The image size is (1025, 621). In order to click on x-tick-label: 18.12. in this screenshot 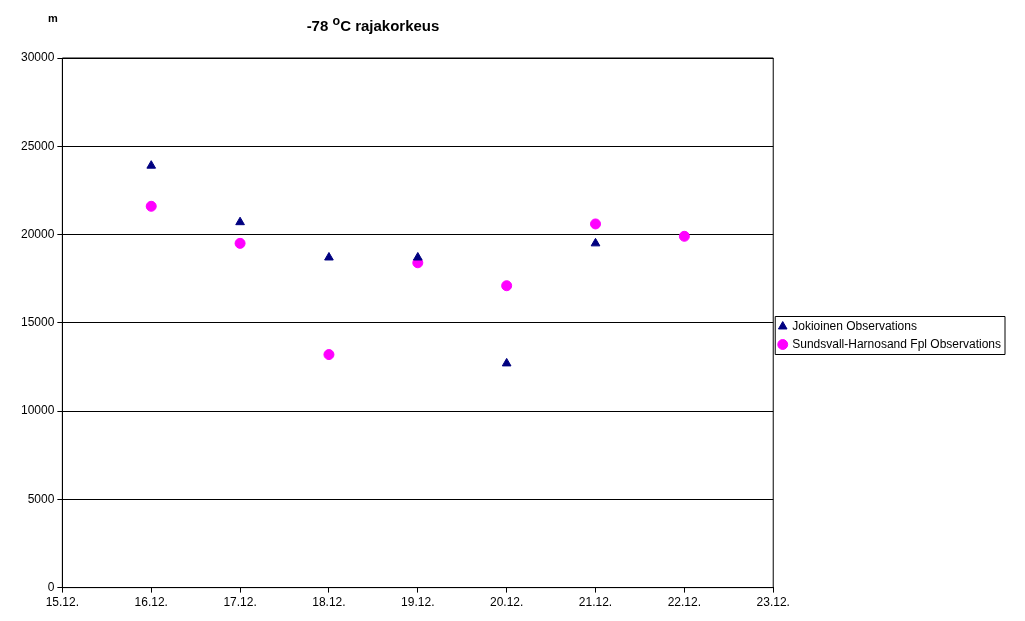, I will do `click(329, 602)`.